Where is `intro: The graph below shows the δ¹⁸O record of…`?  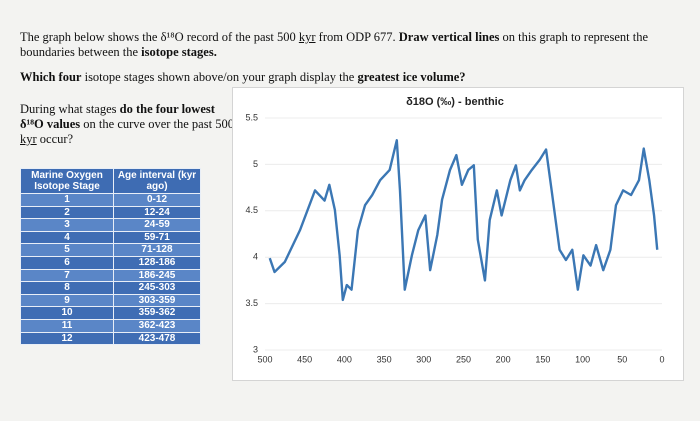 intro: The graph below shows the δ¹⁸O record of… is located at coordinates (350, 45).